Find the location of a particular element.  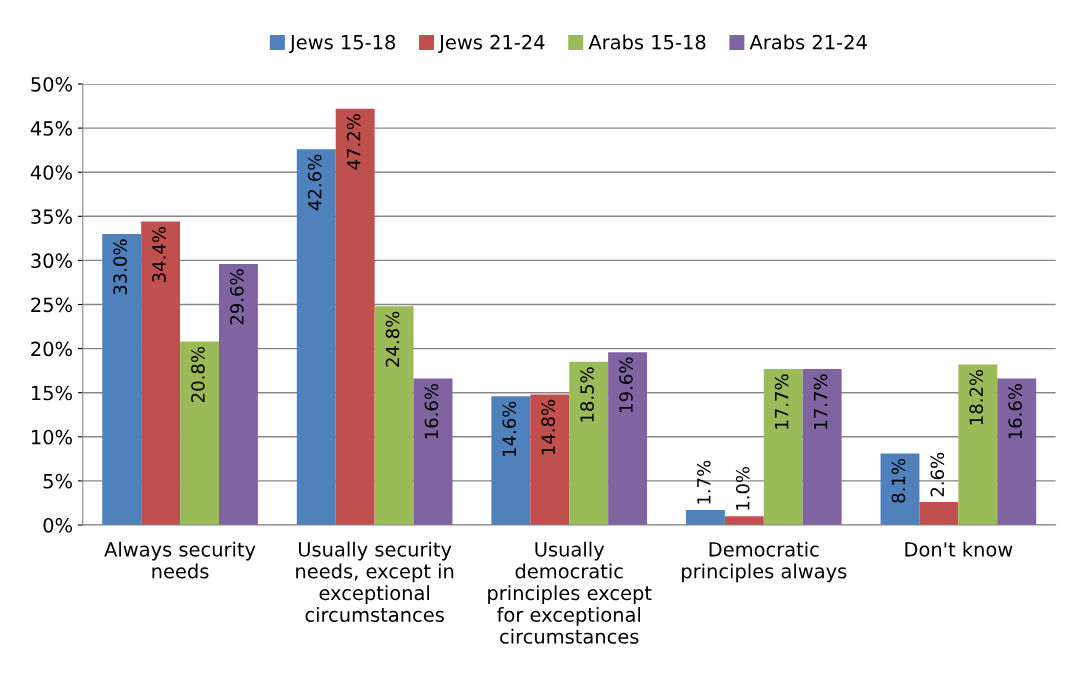

data-label: 42.6% is located at coordinates (314, 182).